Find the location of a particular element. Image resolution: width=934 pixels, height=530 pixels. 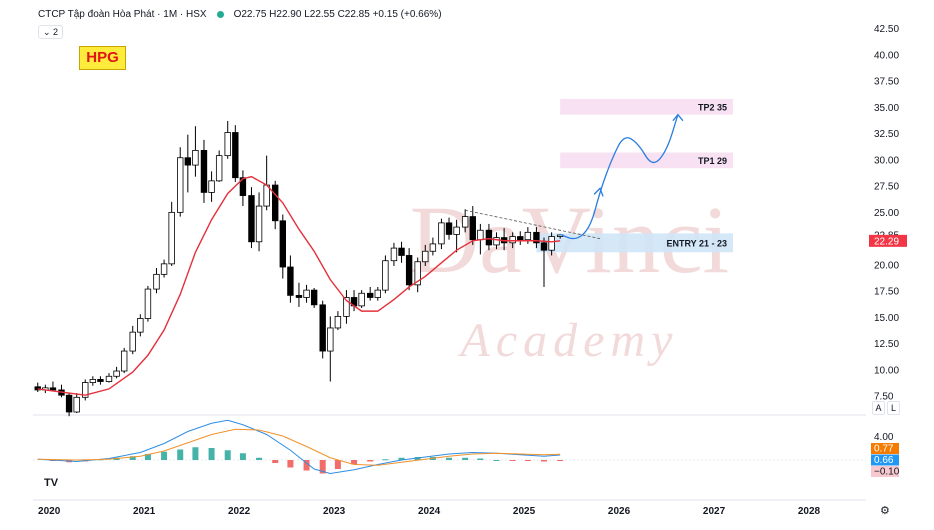

time-tick-label: 2025 is located at coordinates (524, 511).